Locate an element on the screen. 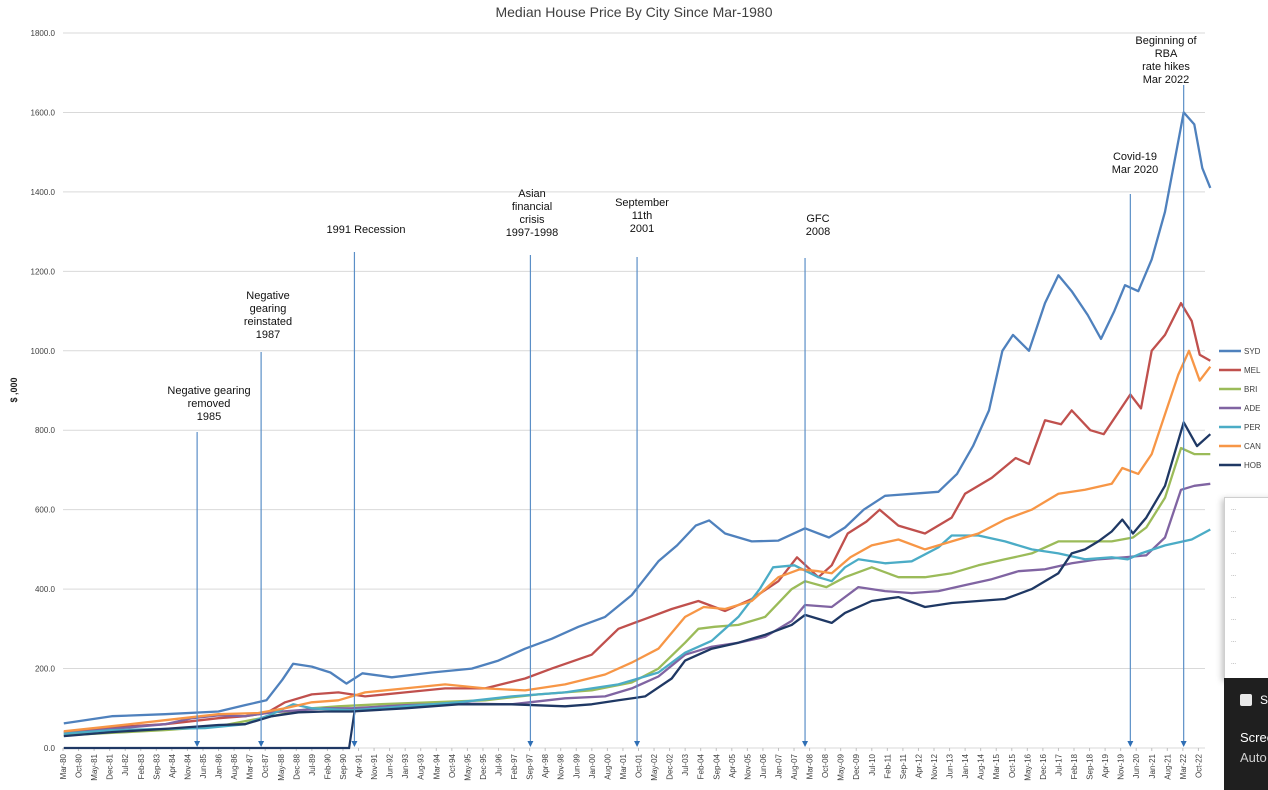  x-tick-label: Dec-16 is located at coordinates (1043, 766).